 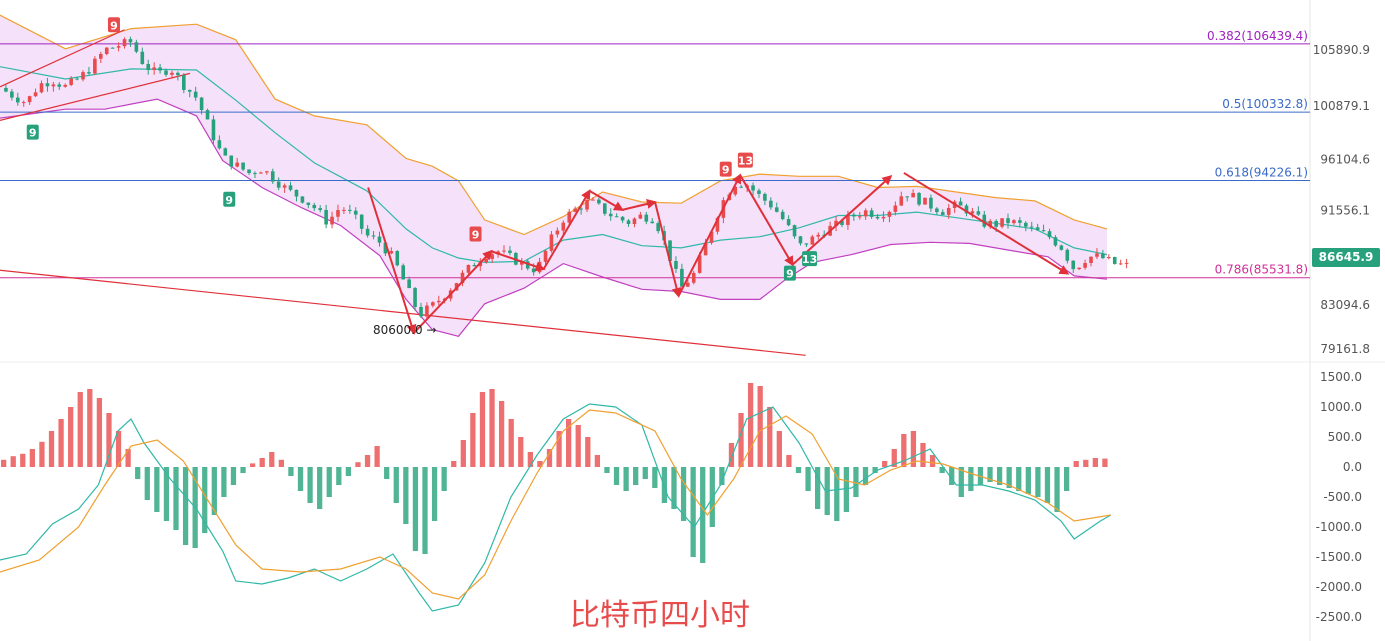 I want to click on td-marker-text-0: 9, so click(x=114, y=25).